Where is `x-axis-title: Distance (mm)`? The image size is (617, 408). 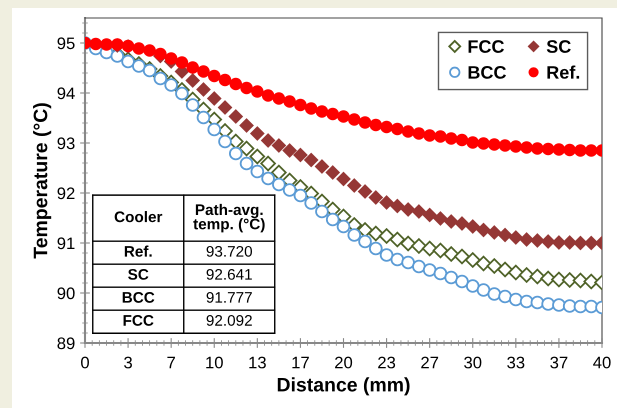 x-axis-title: Distance (mm) is located at coordinates (344, 386).